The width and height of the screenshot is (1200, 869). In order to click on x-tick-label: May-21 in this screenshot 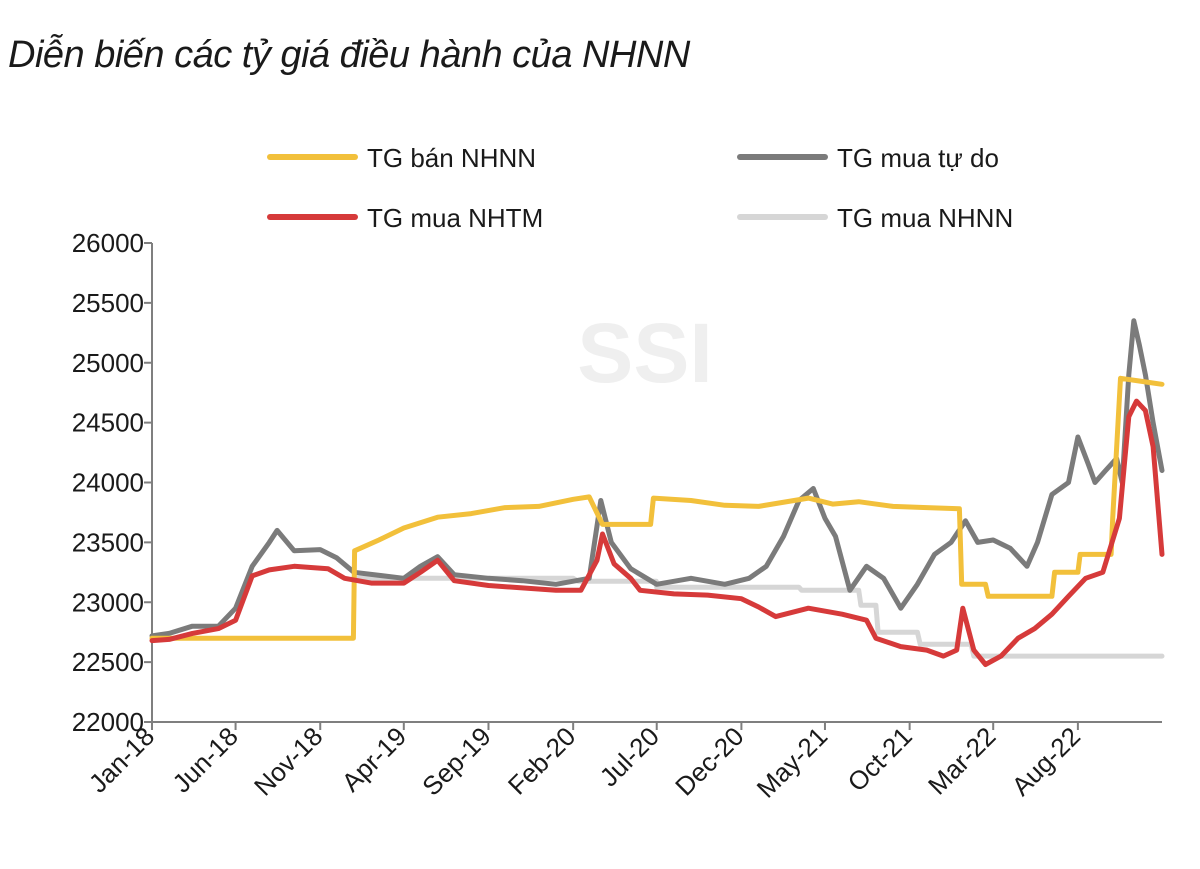, I will do `click(792, 762)`.